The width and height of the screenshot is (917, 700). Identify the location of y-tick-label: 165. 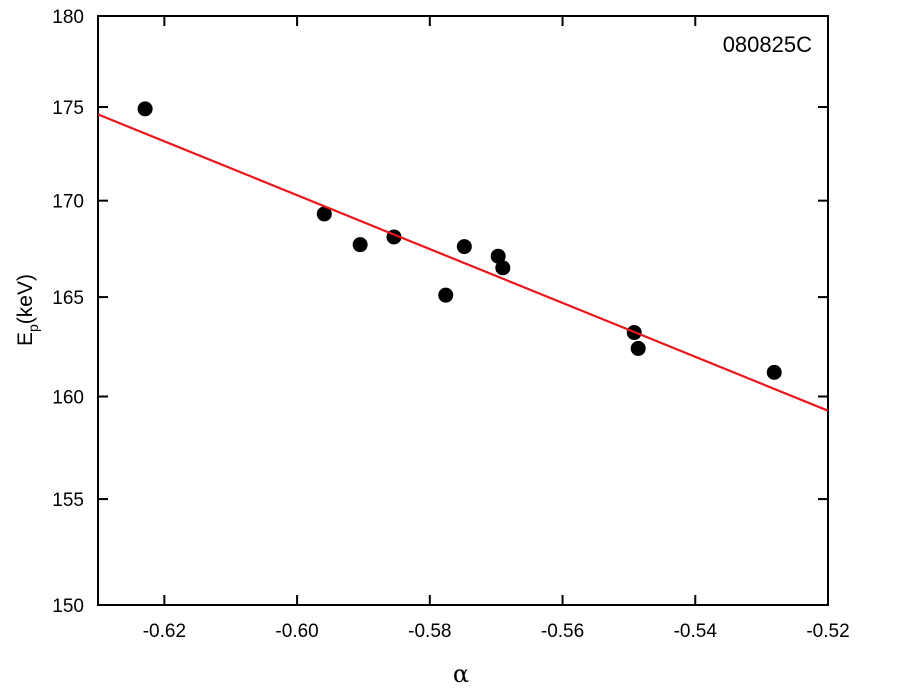
(68, 298).